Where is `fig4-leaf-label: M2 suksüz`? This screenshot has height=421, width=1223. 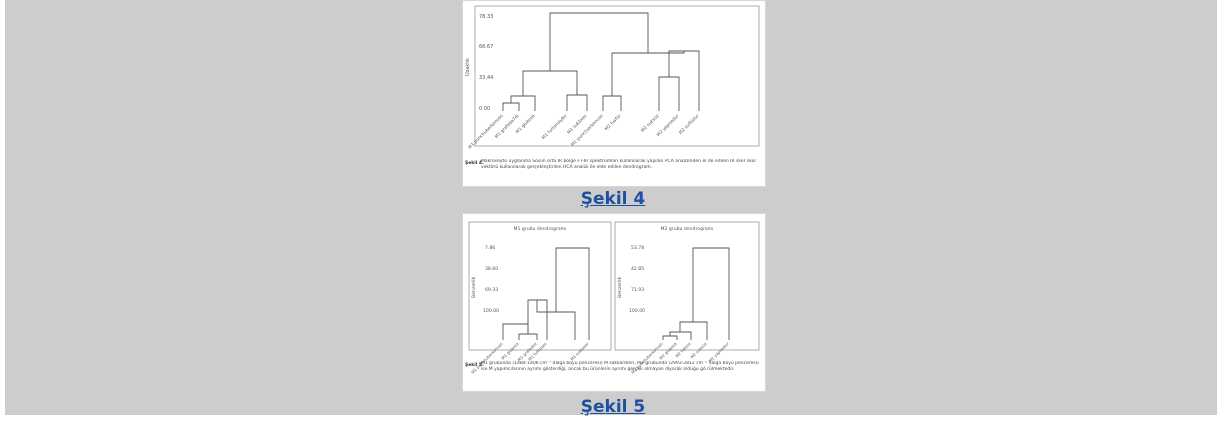 fig4-leaf-label: M2 suksüz is located at coordinates (650, 123).